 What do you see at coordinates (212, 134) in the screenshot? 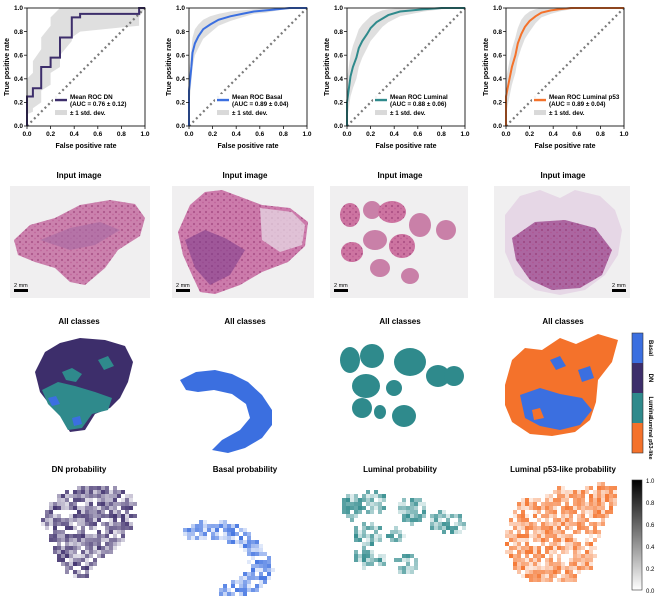
I see `x-tick-label: 0.2` at bounding box center [212, 134].